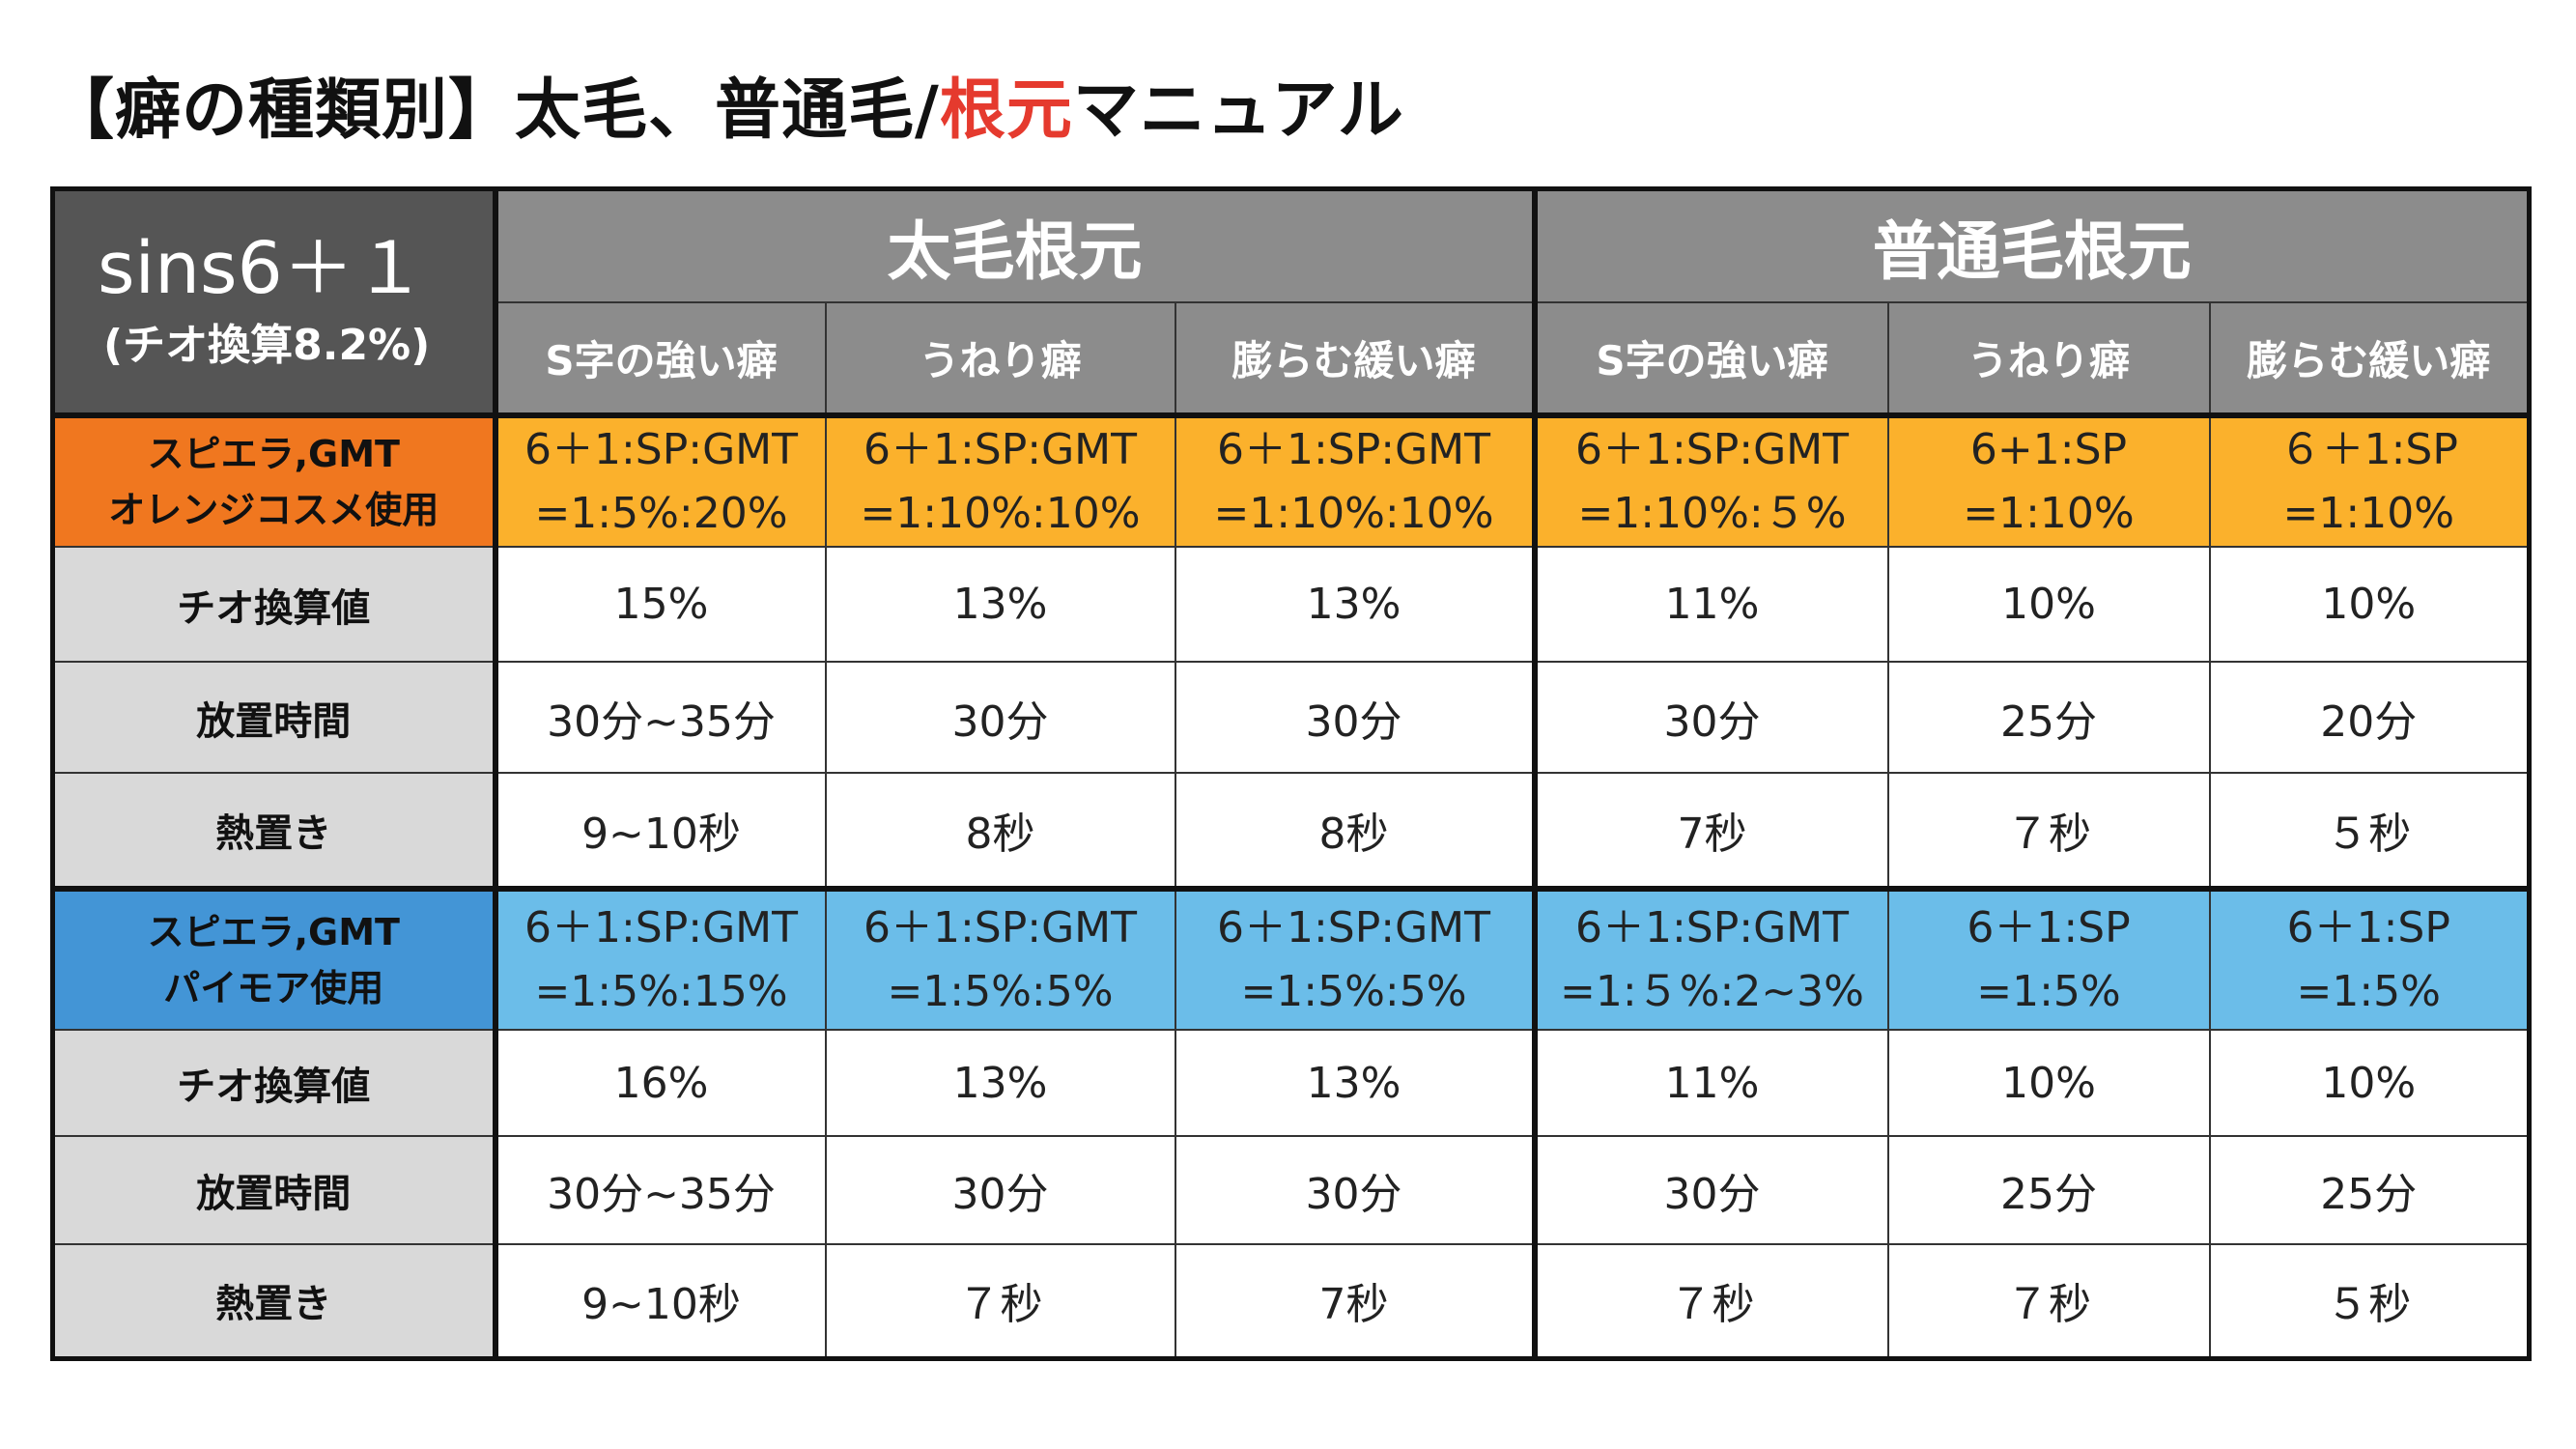 This screenshot has height=1449, width=2576. I want to click on corner-subtitle: (チオ換算8.2%), so click(267, 345).